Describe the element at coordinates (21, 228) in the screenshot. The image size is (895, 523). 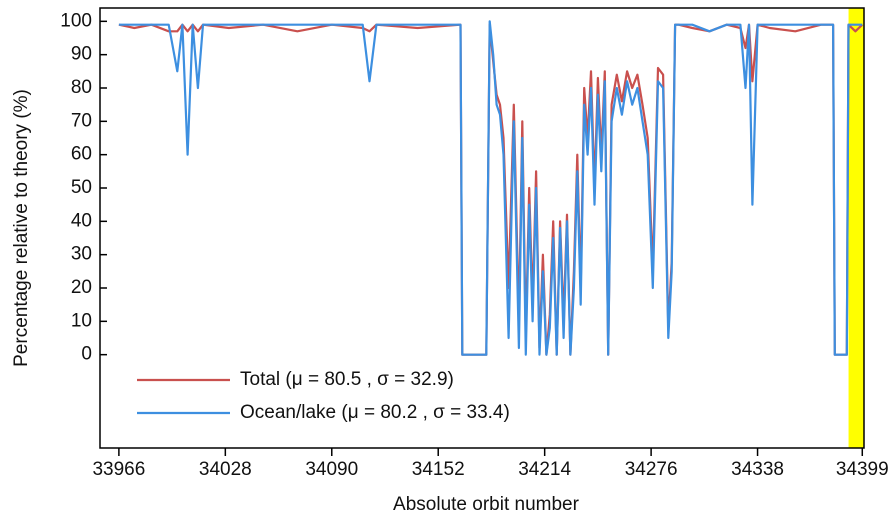
I see `y-axis-title: Percentage relative to theory (%)` at that location.